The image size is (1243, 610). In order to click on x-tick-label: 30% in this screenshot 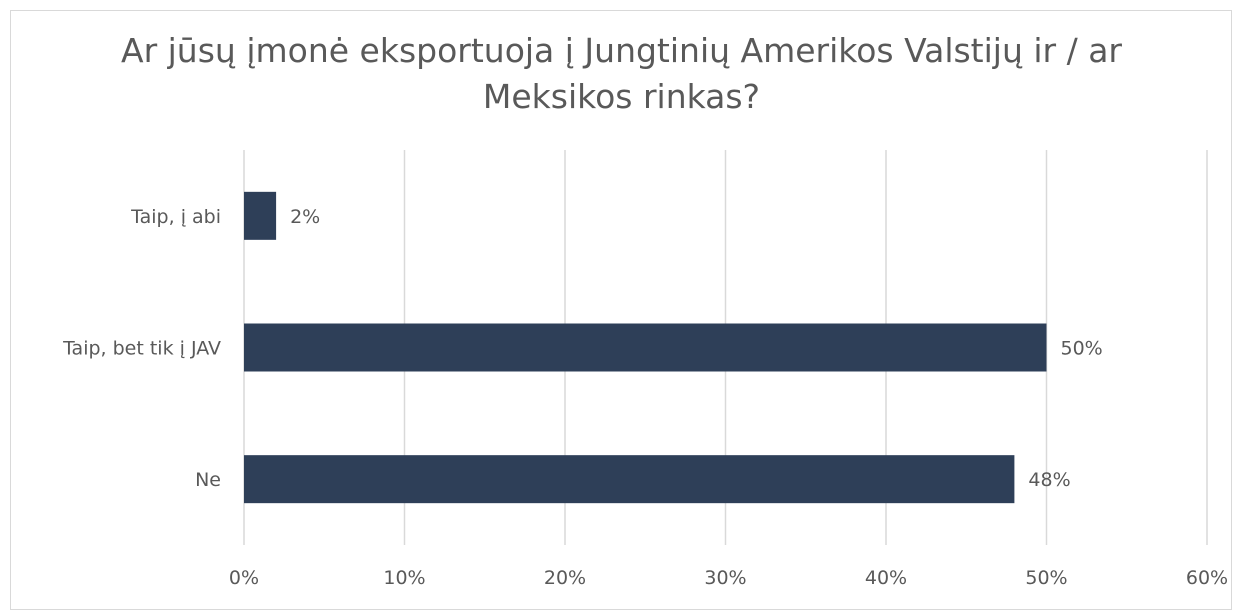, I will do `click(725, 578)`.